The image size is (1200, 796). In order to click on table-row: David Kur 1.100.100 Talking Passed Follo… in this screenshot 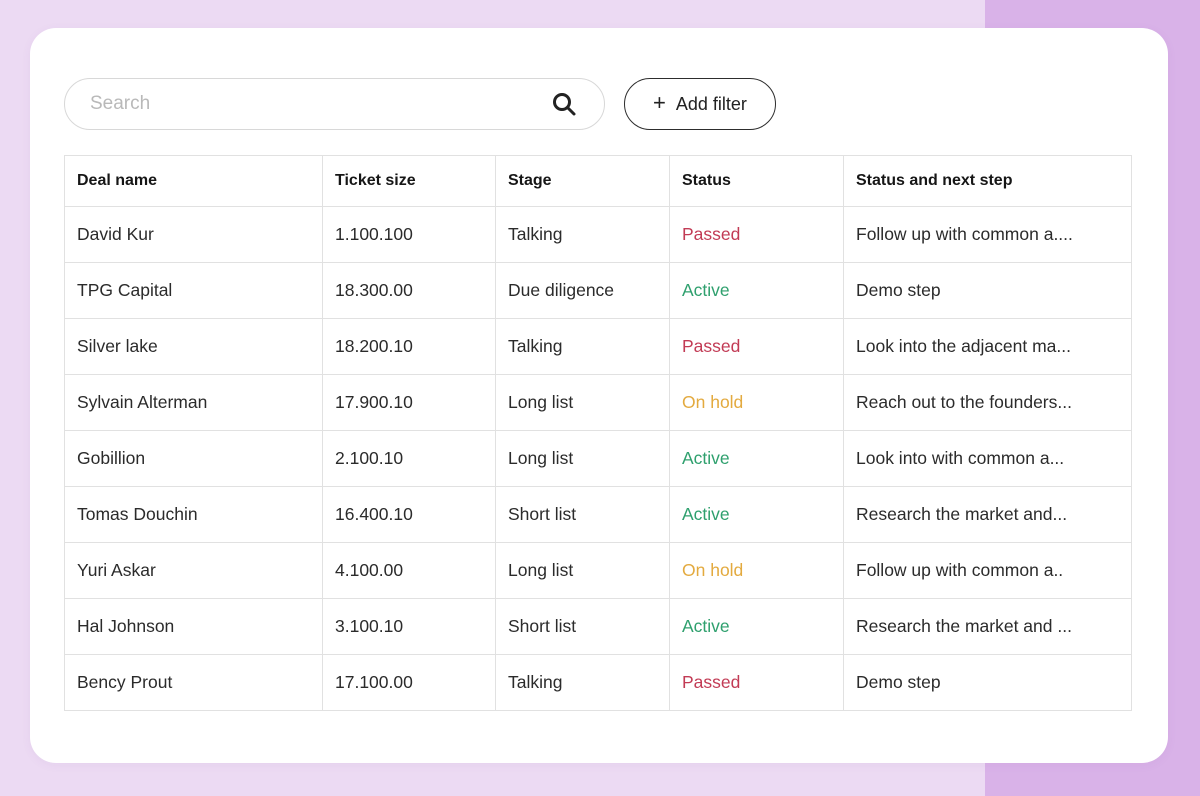, I will do `click(598, 234)`.